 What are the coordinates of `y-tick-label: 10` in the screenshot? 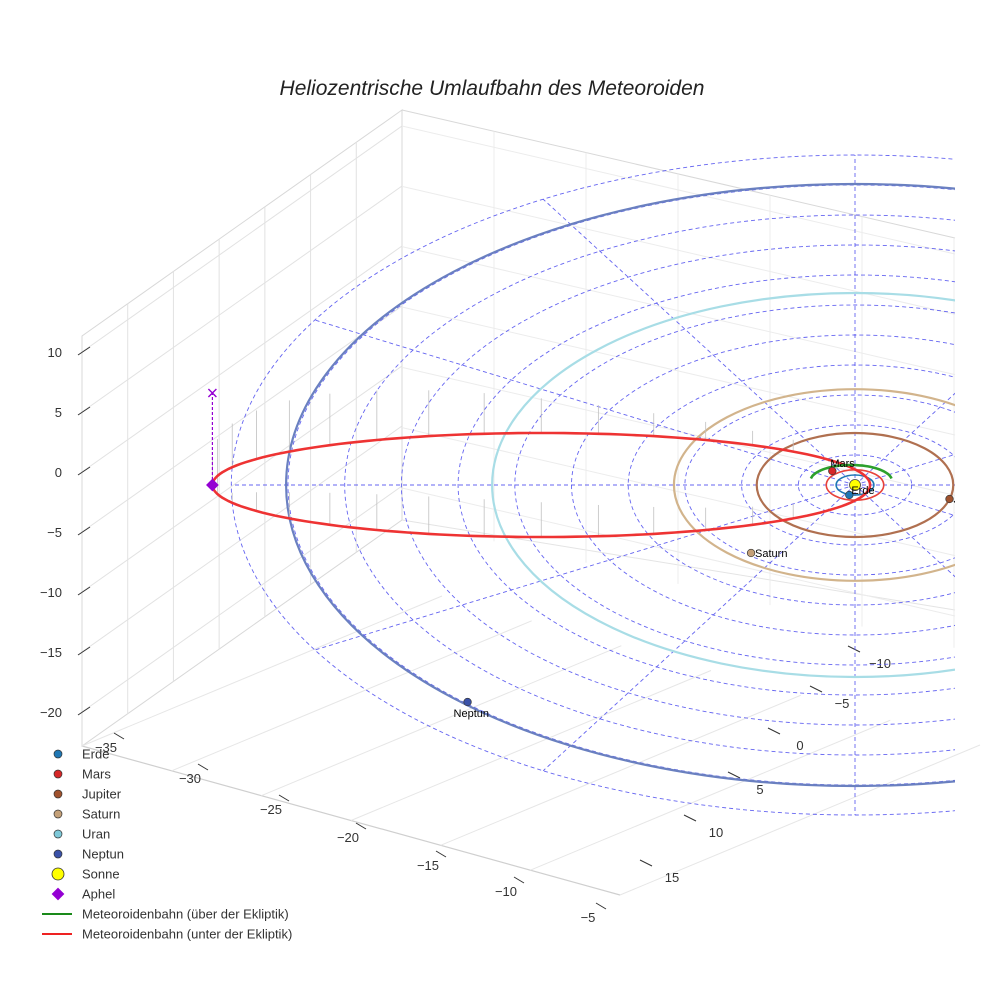 It's located at (716, 832).